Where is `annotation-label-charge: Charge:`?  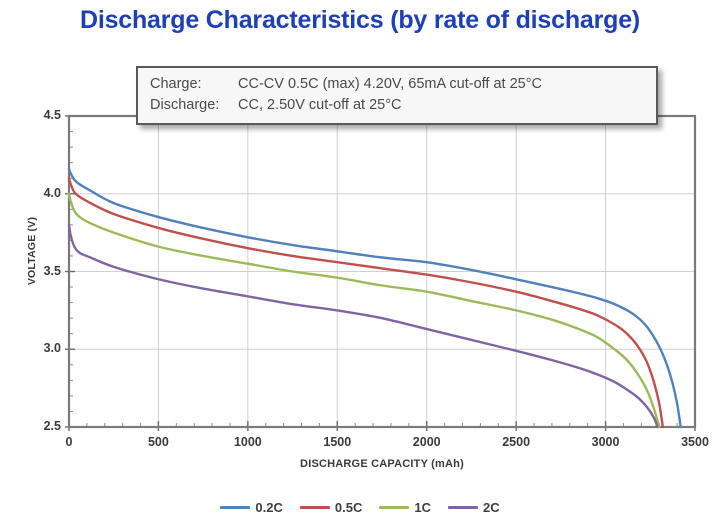 annotation-label-charge: Charge: is located at coordinates (176, 84).